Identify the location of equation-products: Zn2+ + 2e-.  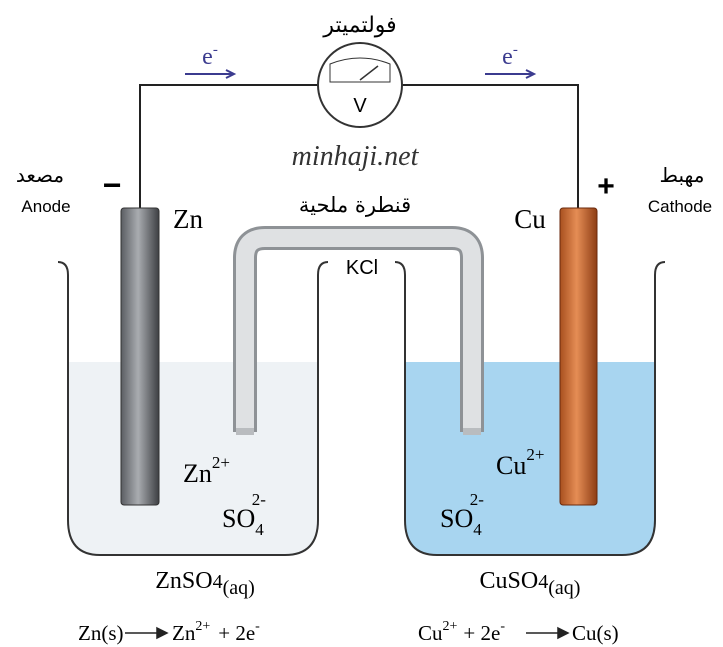
(216, 632).